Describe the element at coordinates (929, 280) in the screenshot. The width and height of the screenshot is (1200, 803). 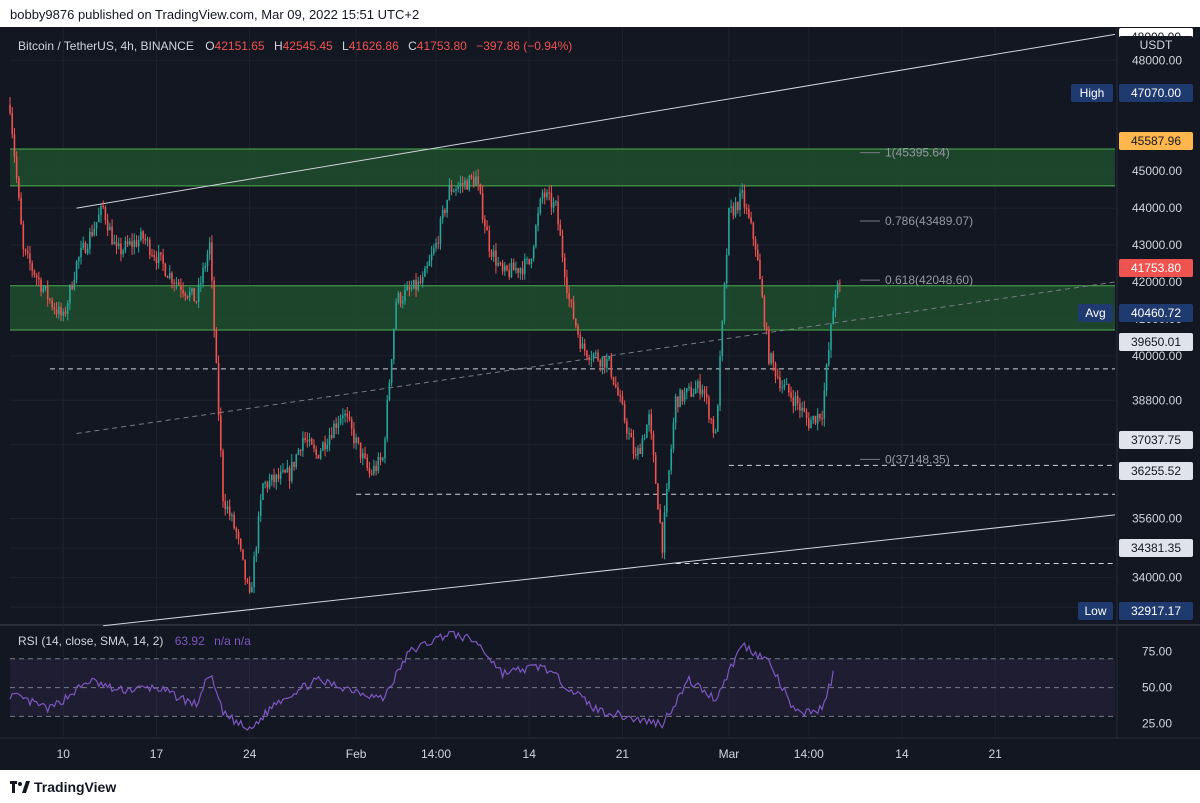
I see `fib-level-label: 0.618(42048.60)` at that location.